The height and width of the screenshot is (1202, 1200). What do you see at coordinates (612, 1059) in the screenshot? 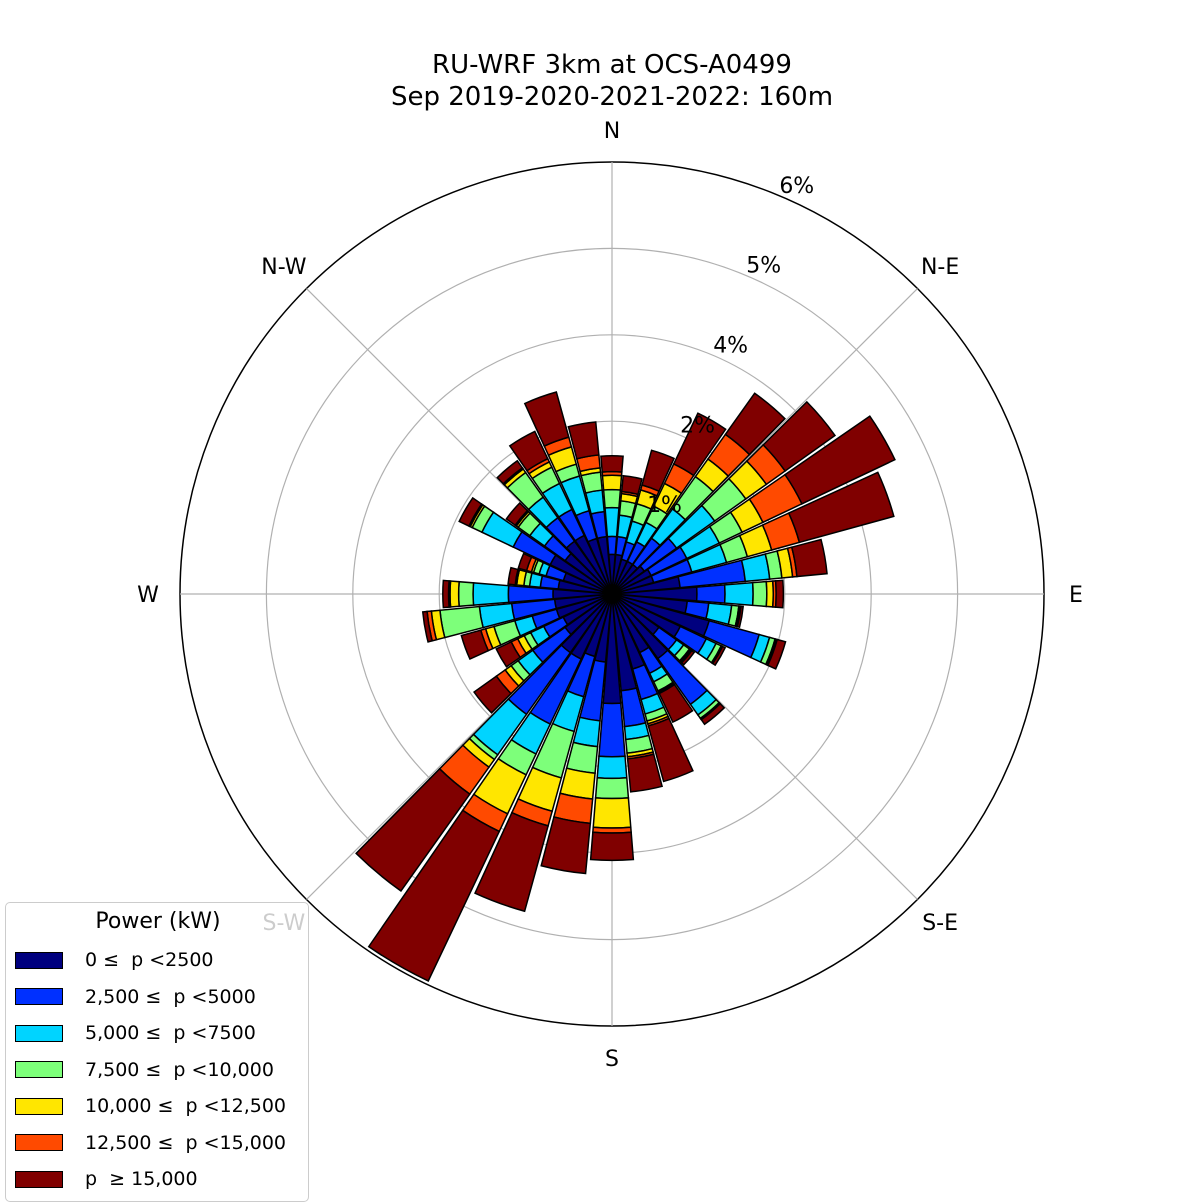
I see `direction-label-s: S` at bounding box center [612, 1059].